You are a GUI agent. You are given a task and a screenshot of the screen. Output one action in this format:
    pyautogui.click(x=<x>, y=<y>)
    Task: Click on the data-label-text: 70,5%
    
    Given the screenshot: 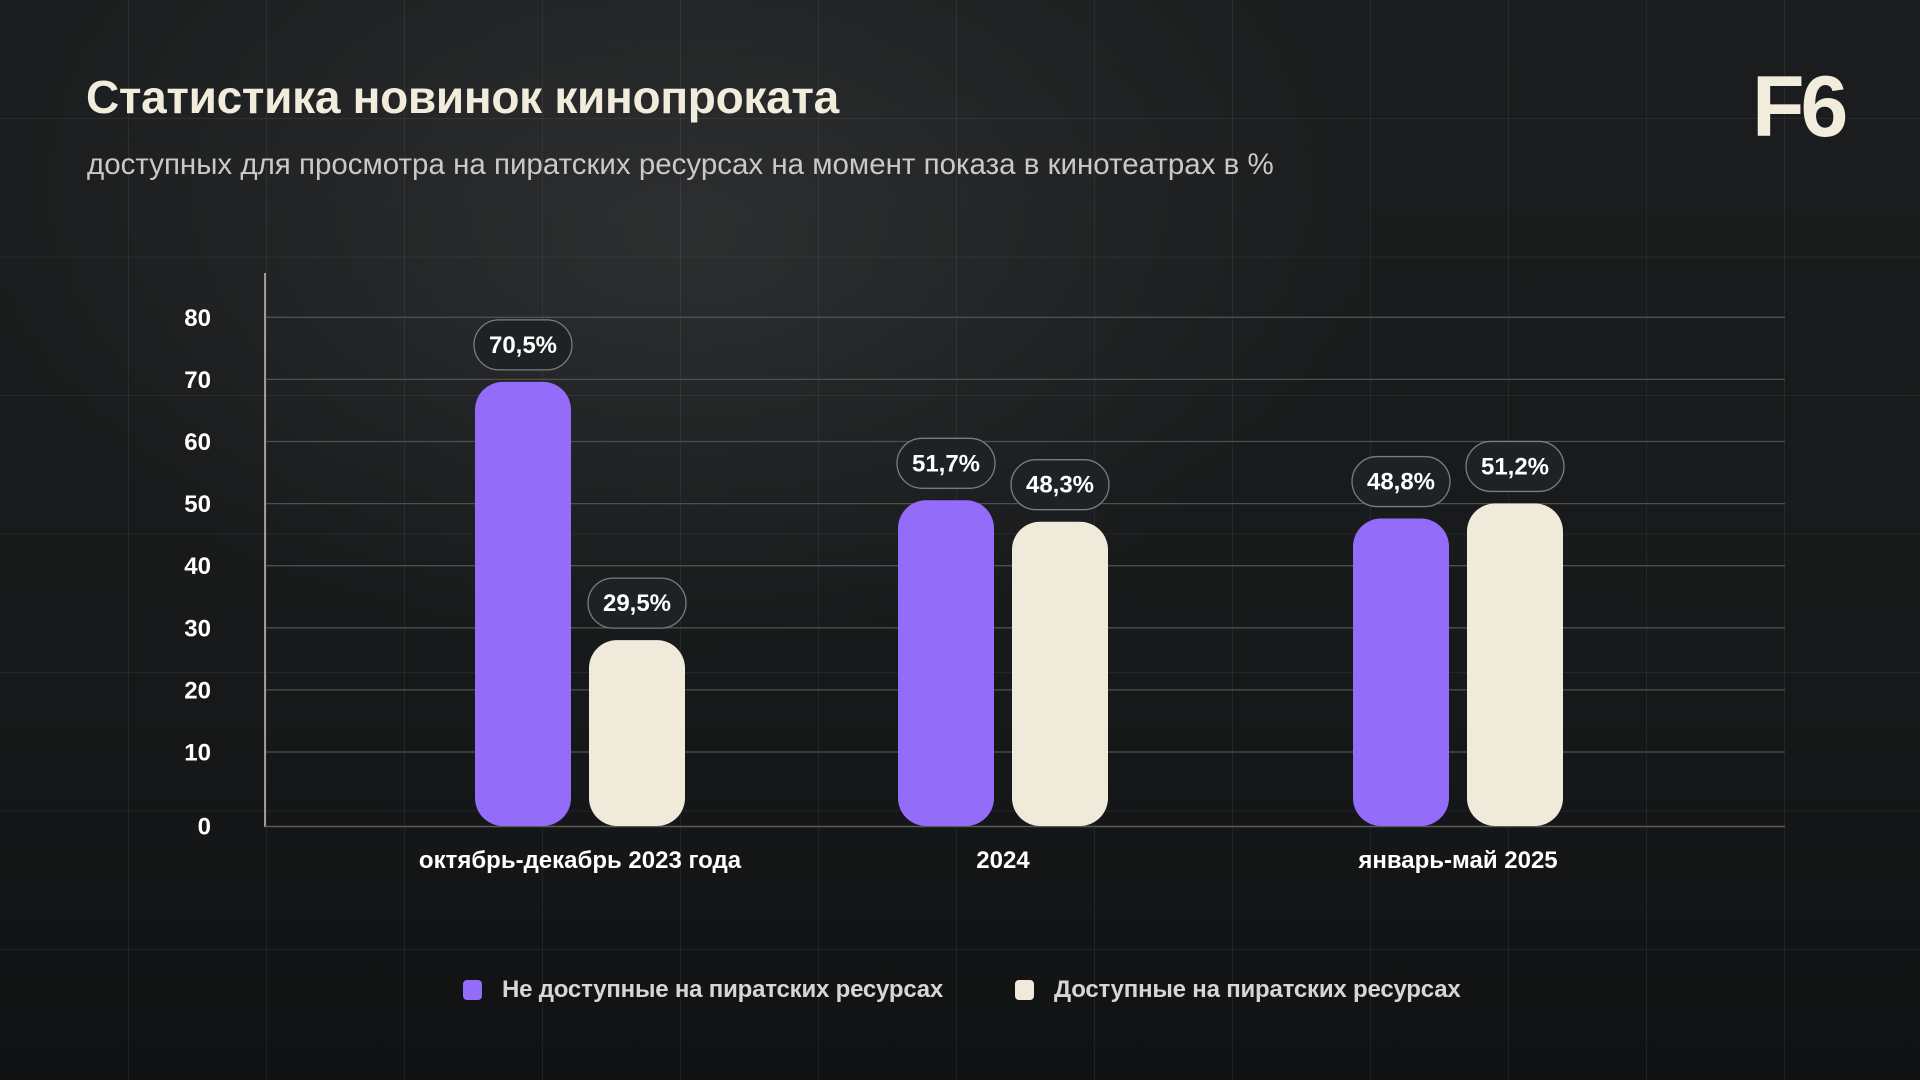 What is the action you would take?
    pyautogui.click(x=523, y=345)
    